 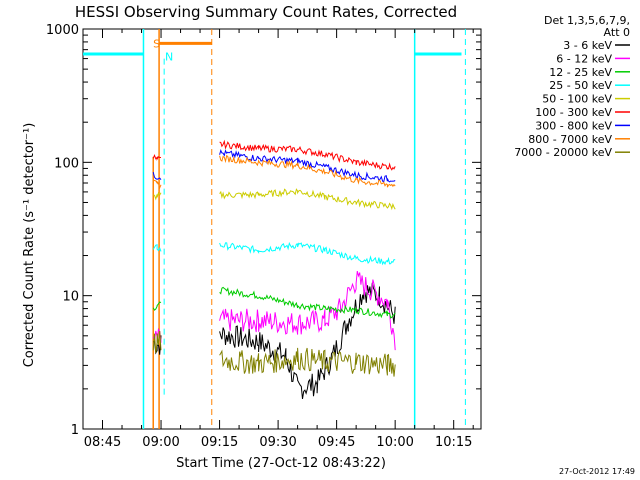 What do you see at coordinates (587, 45) in the screenshot?
I see `legend-label: 3 - 6 keV` at bounding box center [587, 45].